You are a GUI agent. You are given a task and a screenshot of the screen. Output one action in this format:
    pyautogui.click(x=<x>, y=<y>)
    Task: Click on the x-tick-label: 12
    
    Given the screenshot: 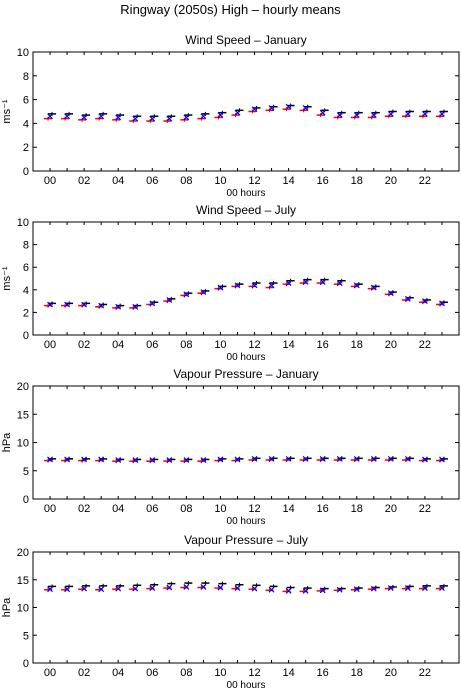 What is the action you would take?
    pyautogui.click(x=254, y=509)
    